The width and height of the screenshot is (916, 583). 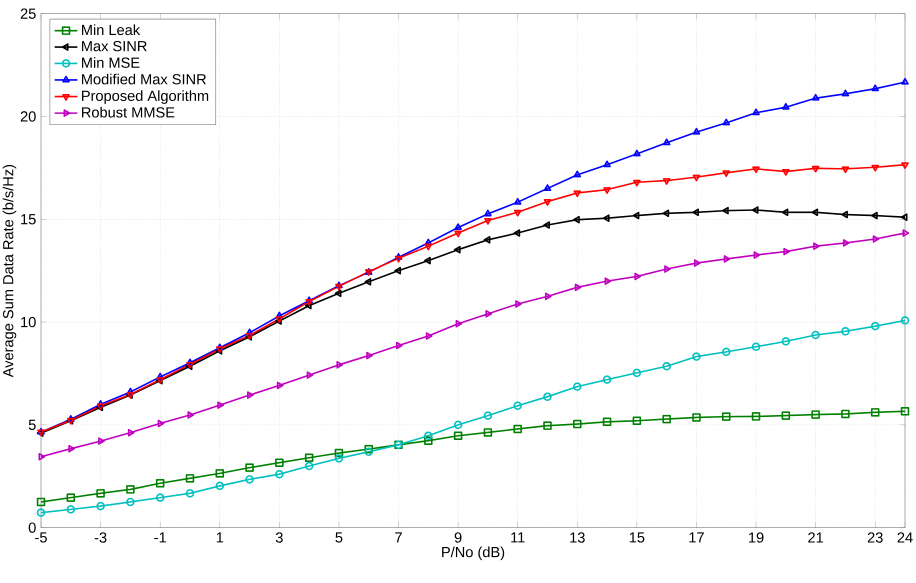 I want to click on x-tick-label: 13, so click(x=577, y=537).